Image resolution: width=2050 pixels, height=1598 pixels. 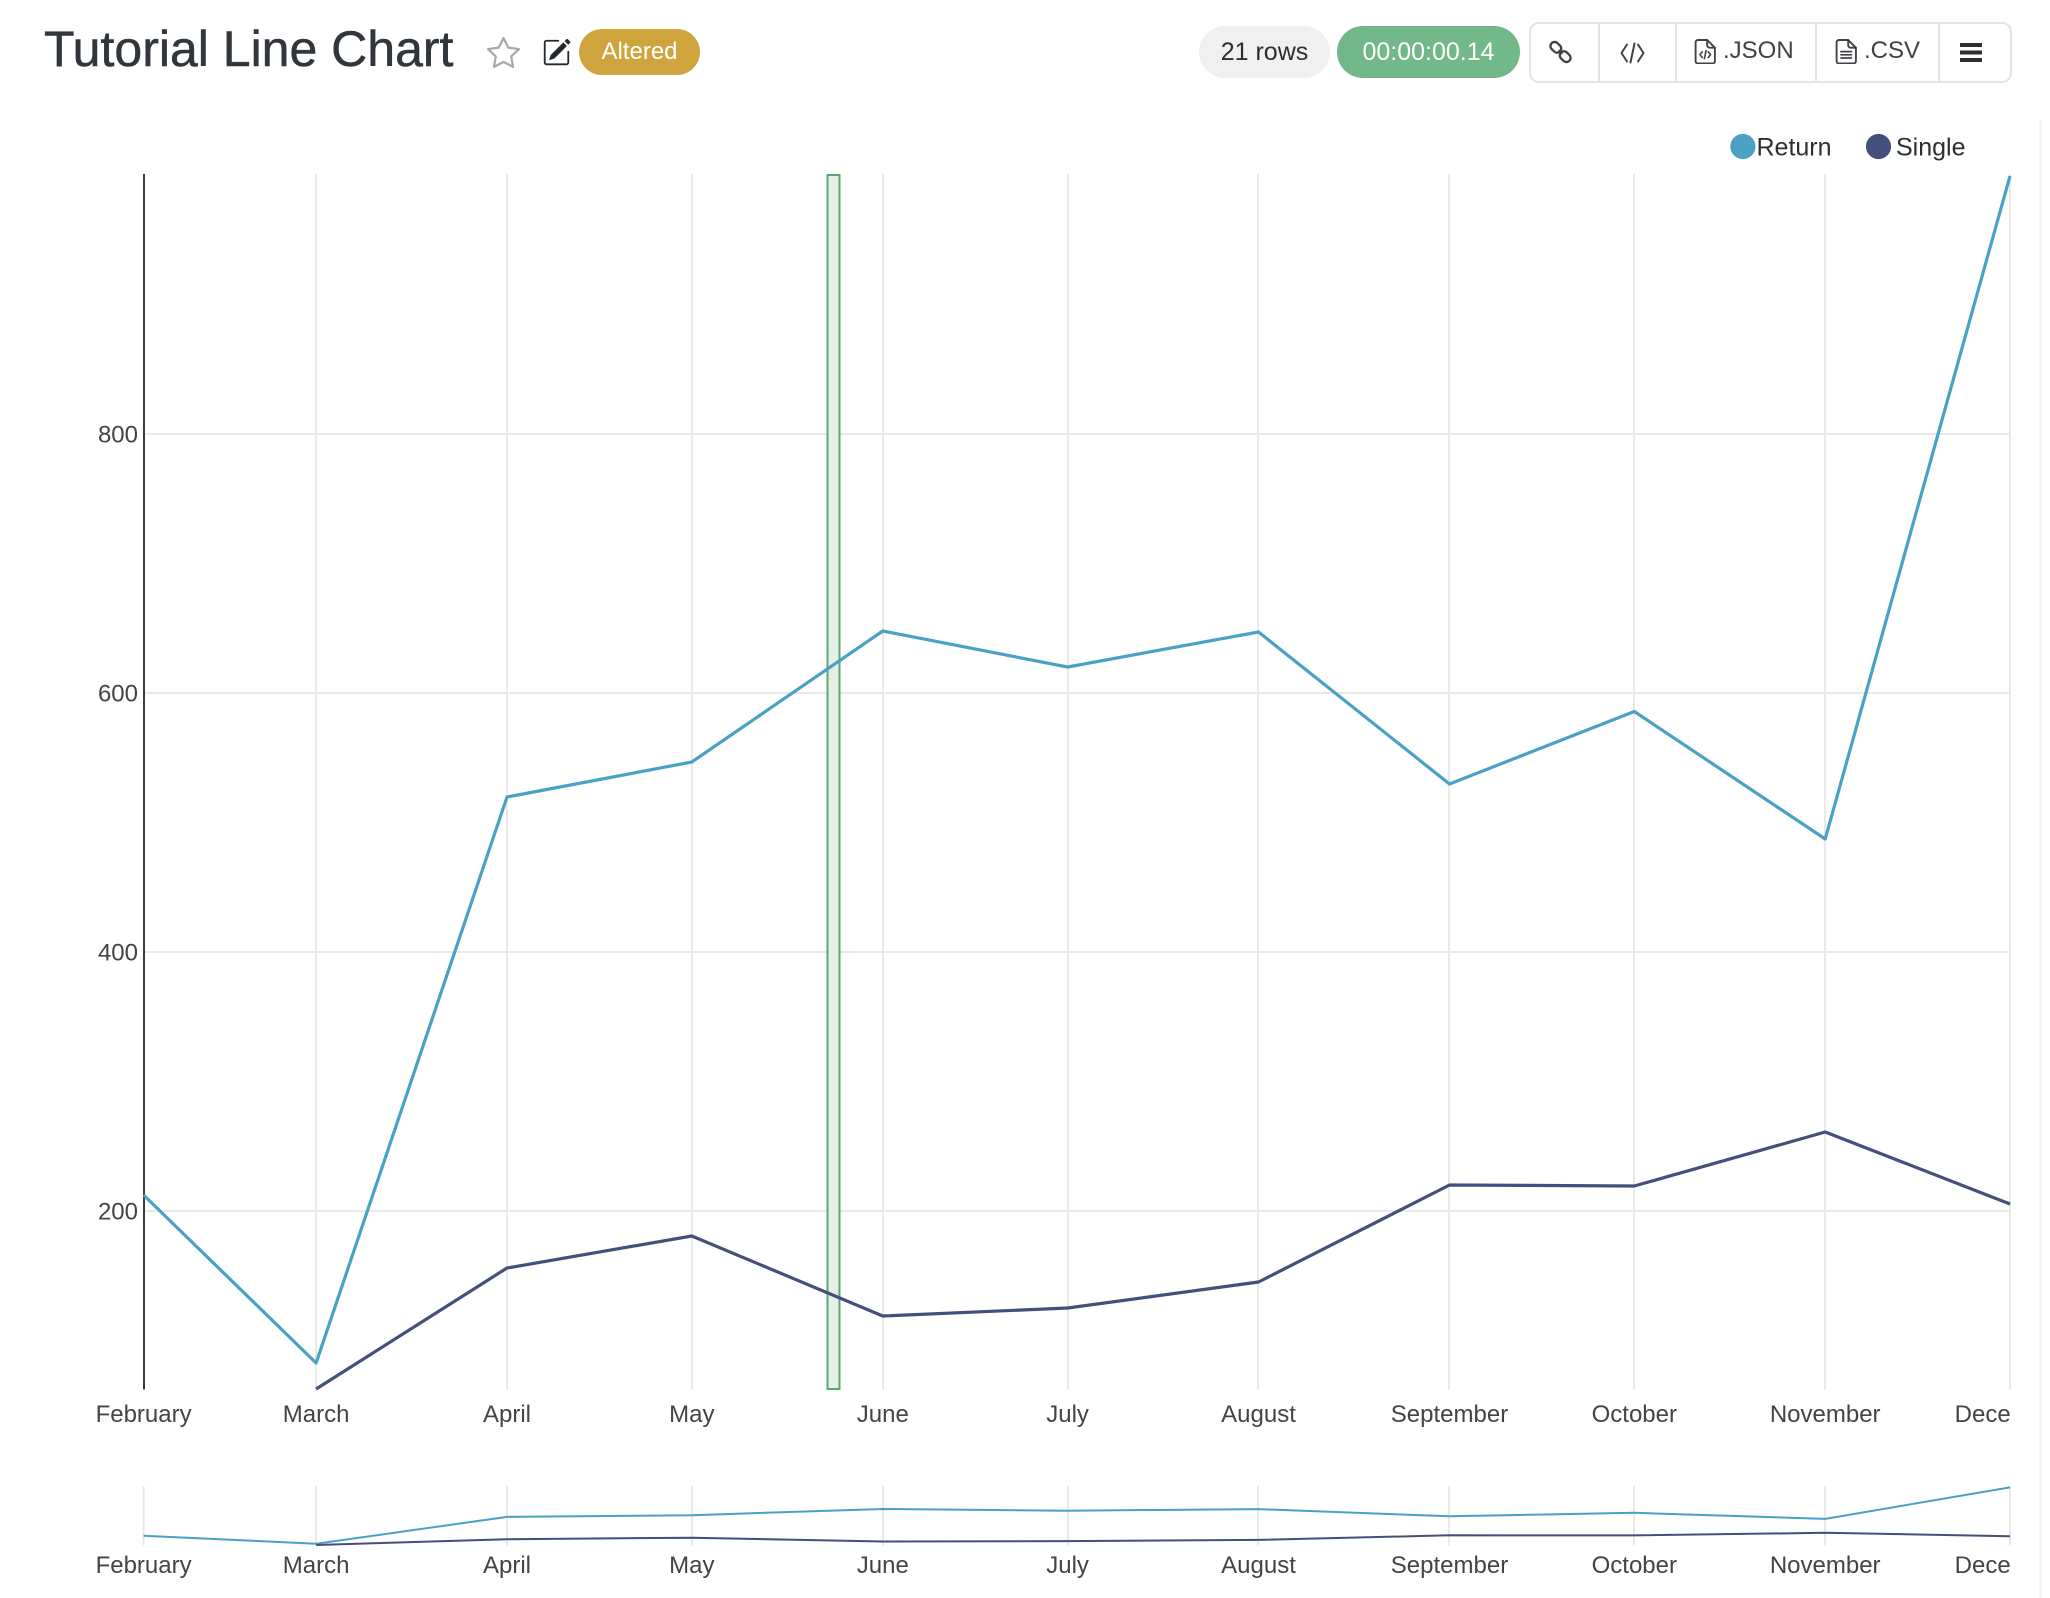 I want to click on svg-text: 600, so click(x=118, y=694).